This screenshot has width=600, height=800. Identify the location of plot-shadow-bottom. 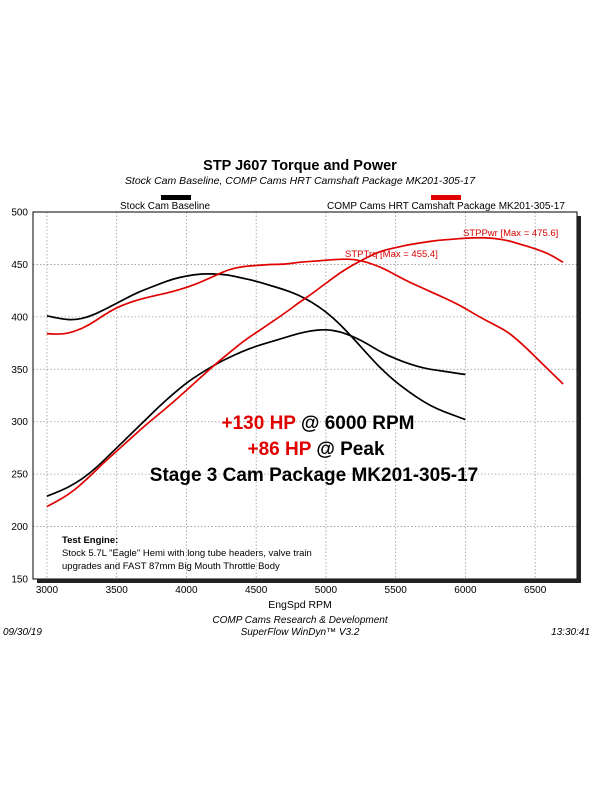
(309, 581).